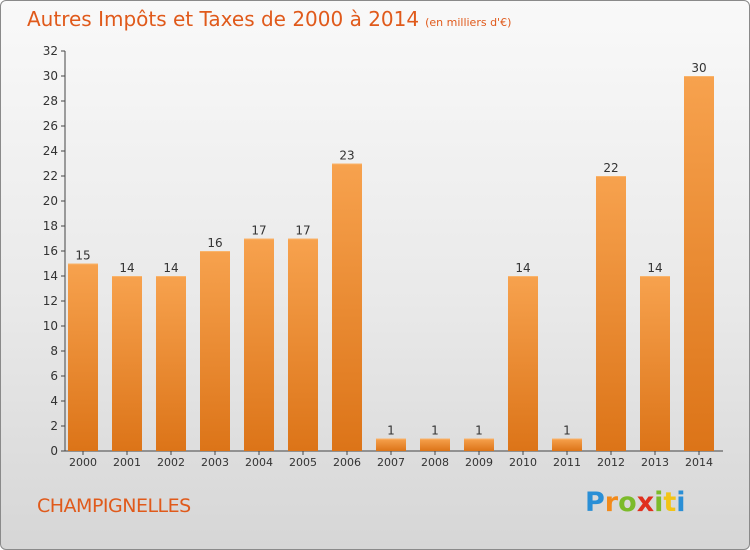 This screenshot has height=550, width=750. What do you see at coordinates (54, 426) in the screenshot?
I see `y-tick-label: 2` at bounding box center [54, 426].